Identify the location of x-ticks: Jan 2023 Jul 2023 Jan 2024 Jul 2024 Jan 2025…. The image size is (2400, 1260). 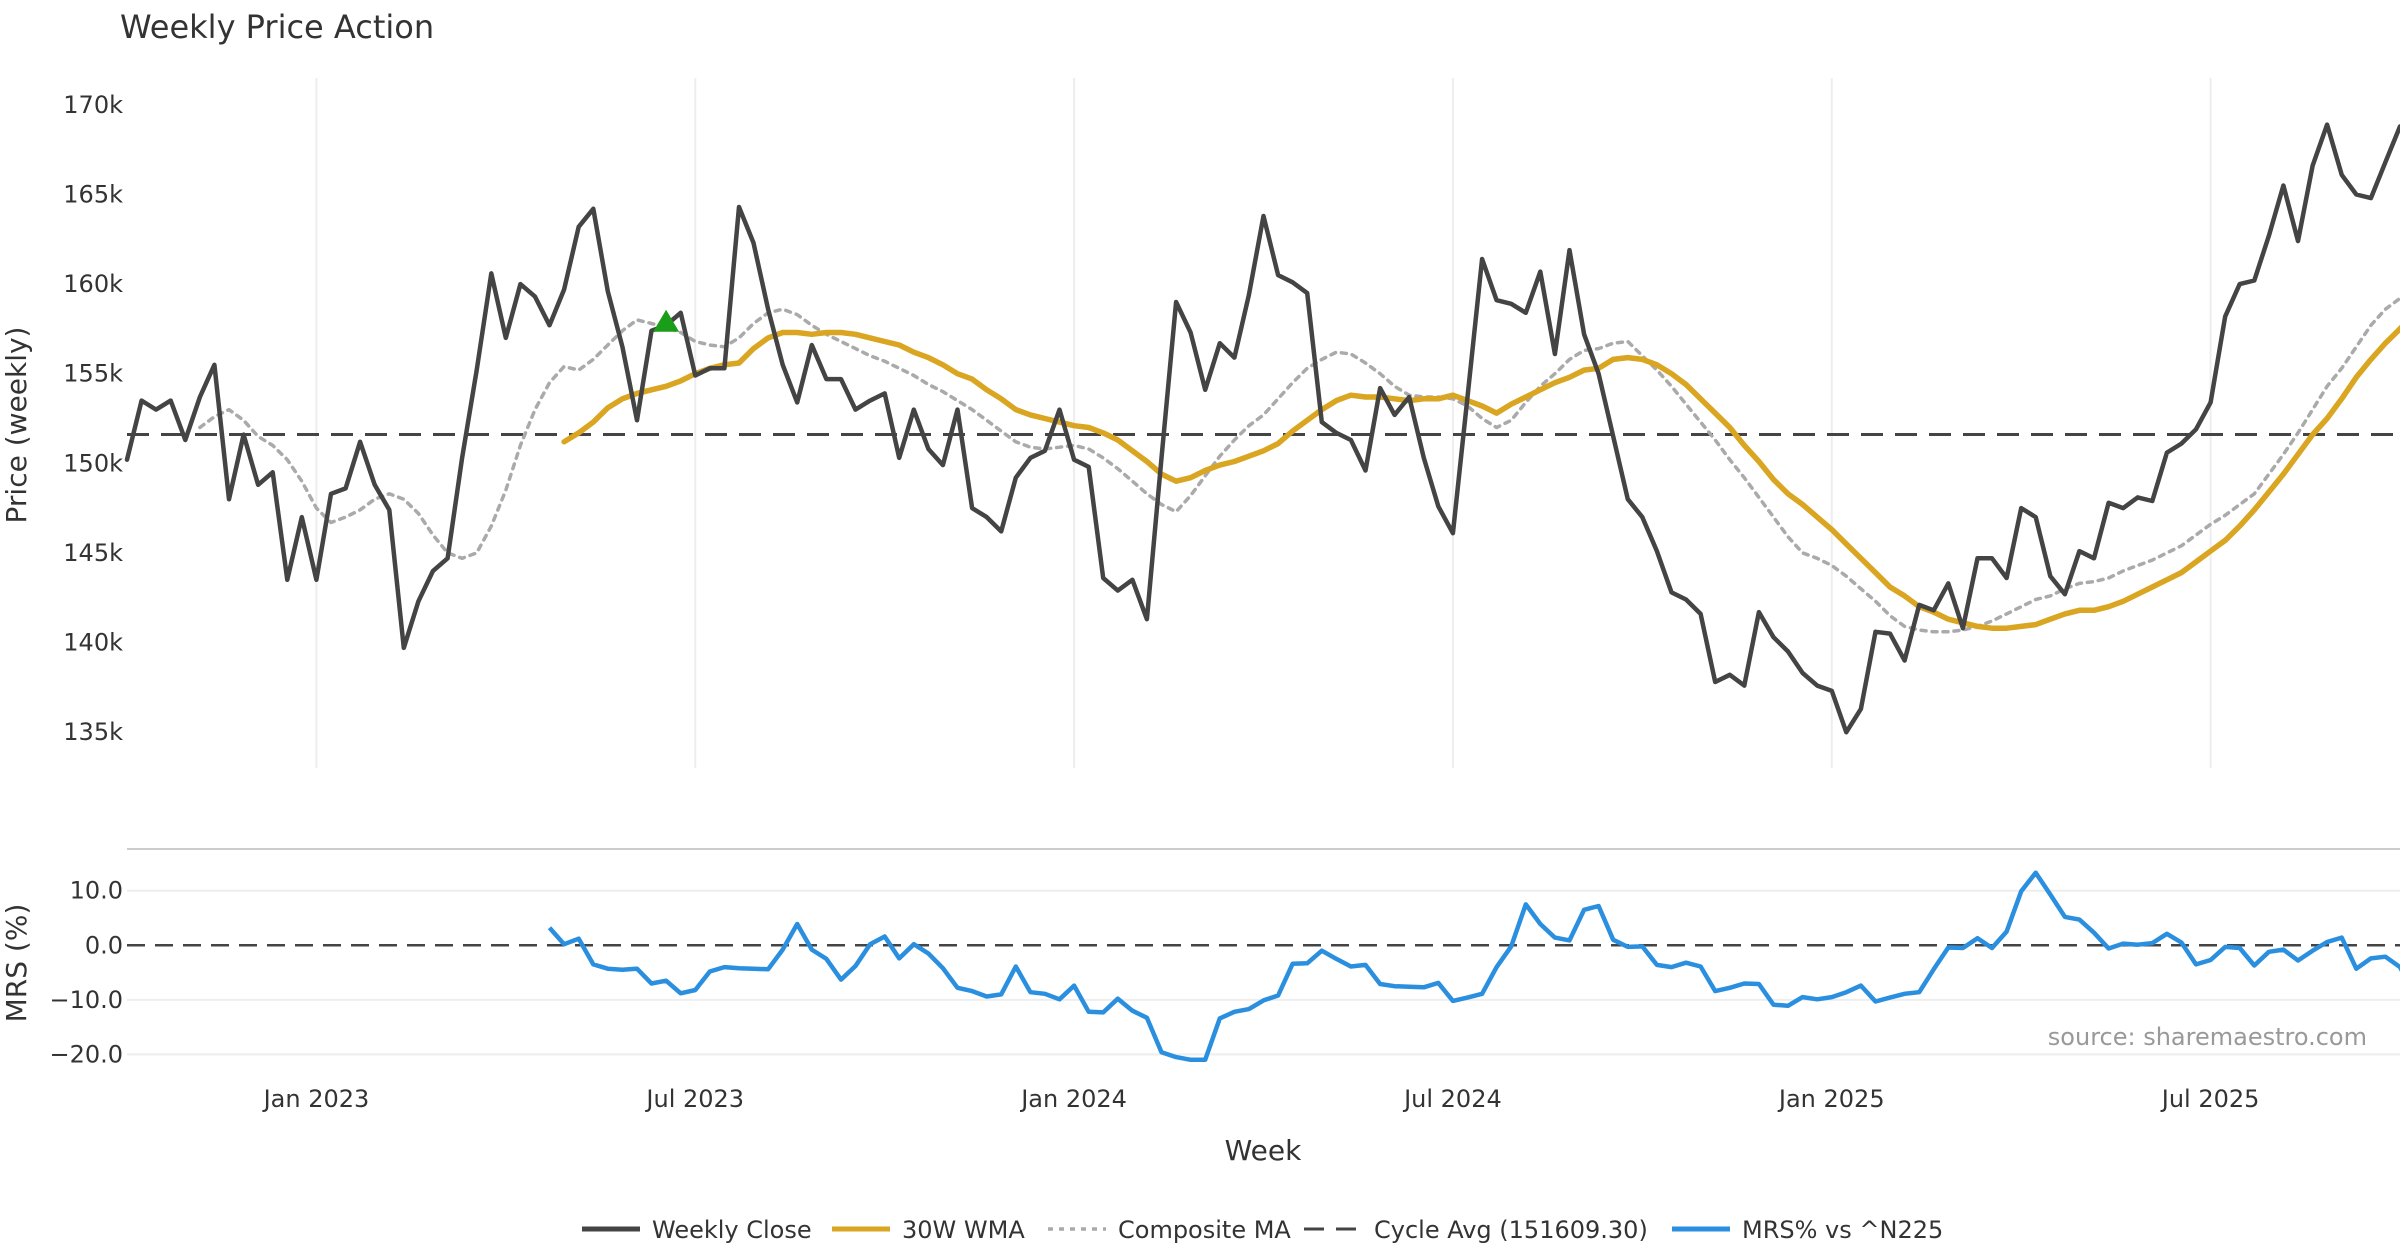
(1261, 1099).